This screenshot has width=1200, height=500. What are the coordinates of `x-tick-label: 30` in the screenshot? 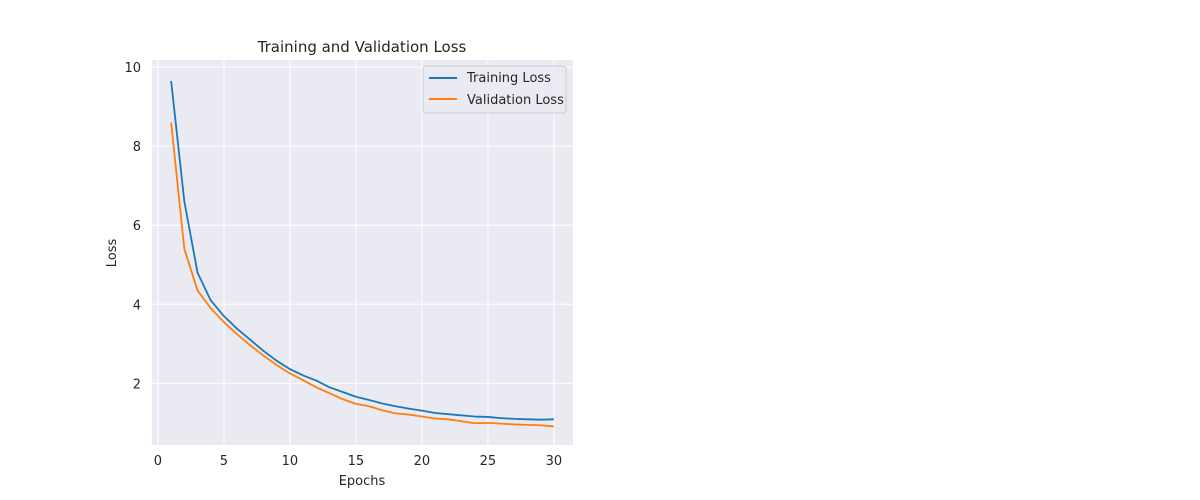 It's located at (554, 461).